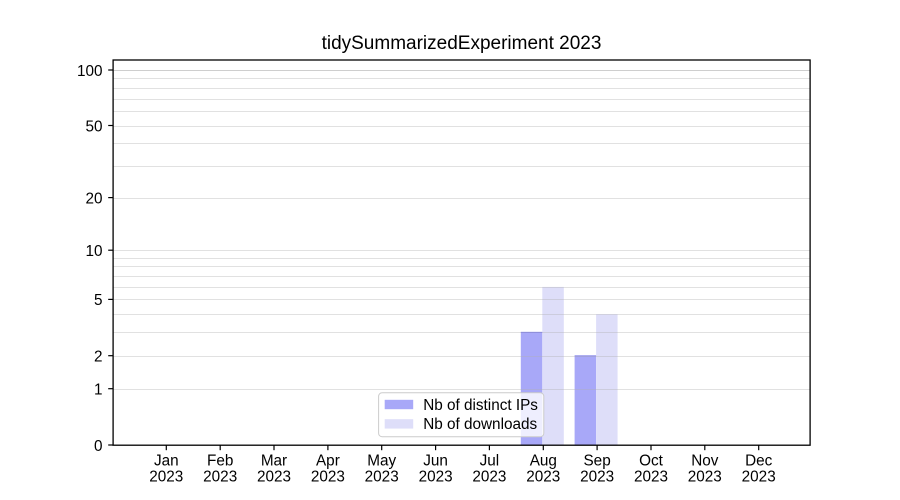 The width and height of the screenshot is (900, 500). I want to click on svg-text: tidySummarizedExperiment 2023, so click(462, 43).